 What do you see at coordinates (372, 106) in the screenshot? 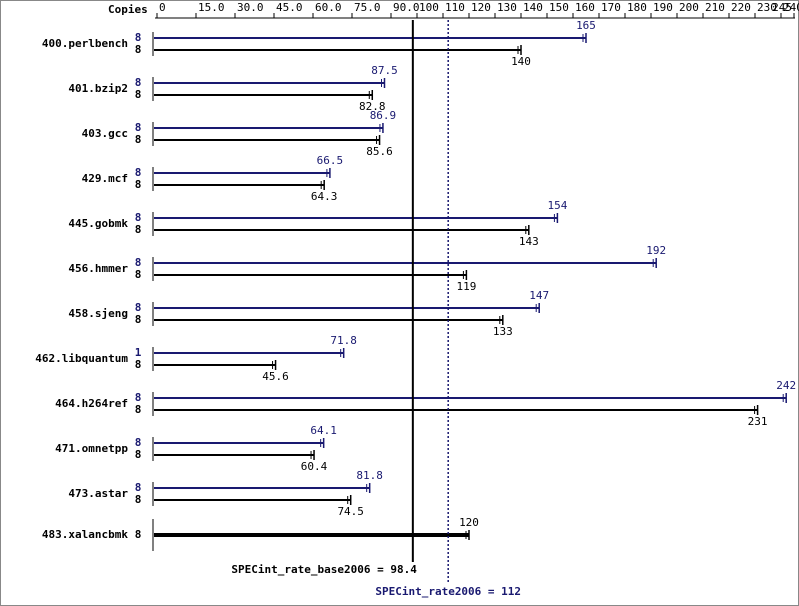
I see `value-label: 82.8` at bounding box center [372, 106].